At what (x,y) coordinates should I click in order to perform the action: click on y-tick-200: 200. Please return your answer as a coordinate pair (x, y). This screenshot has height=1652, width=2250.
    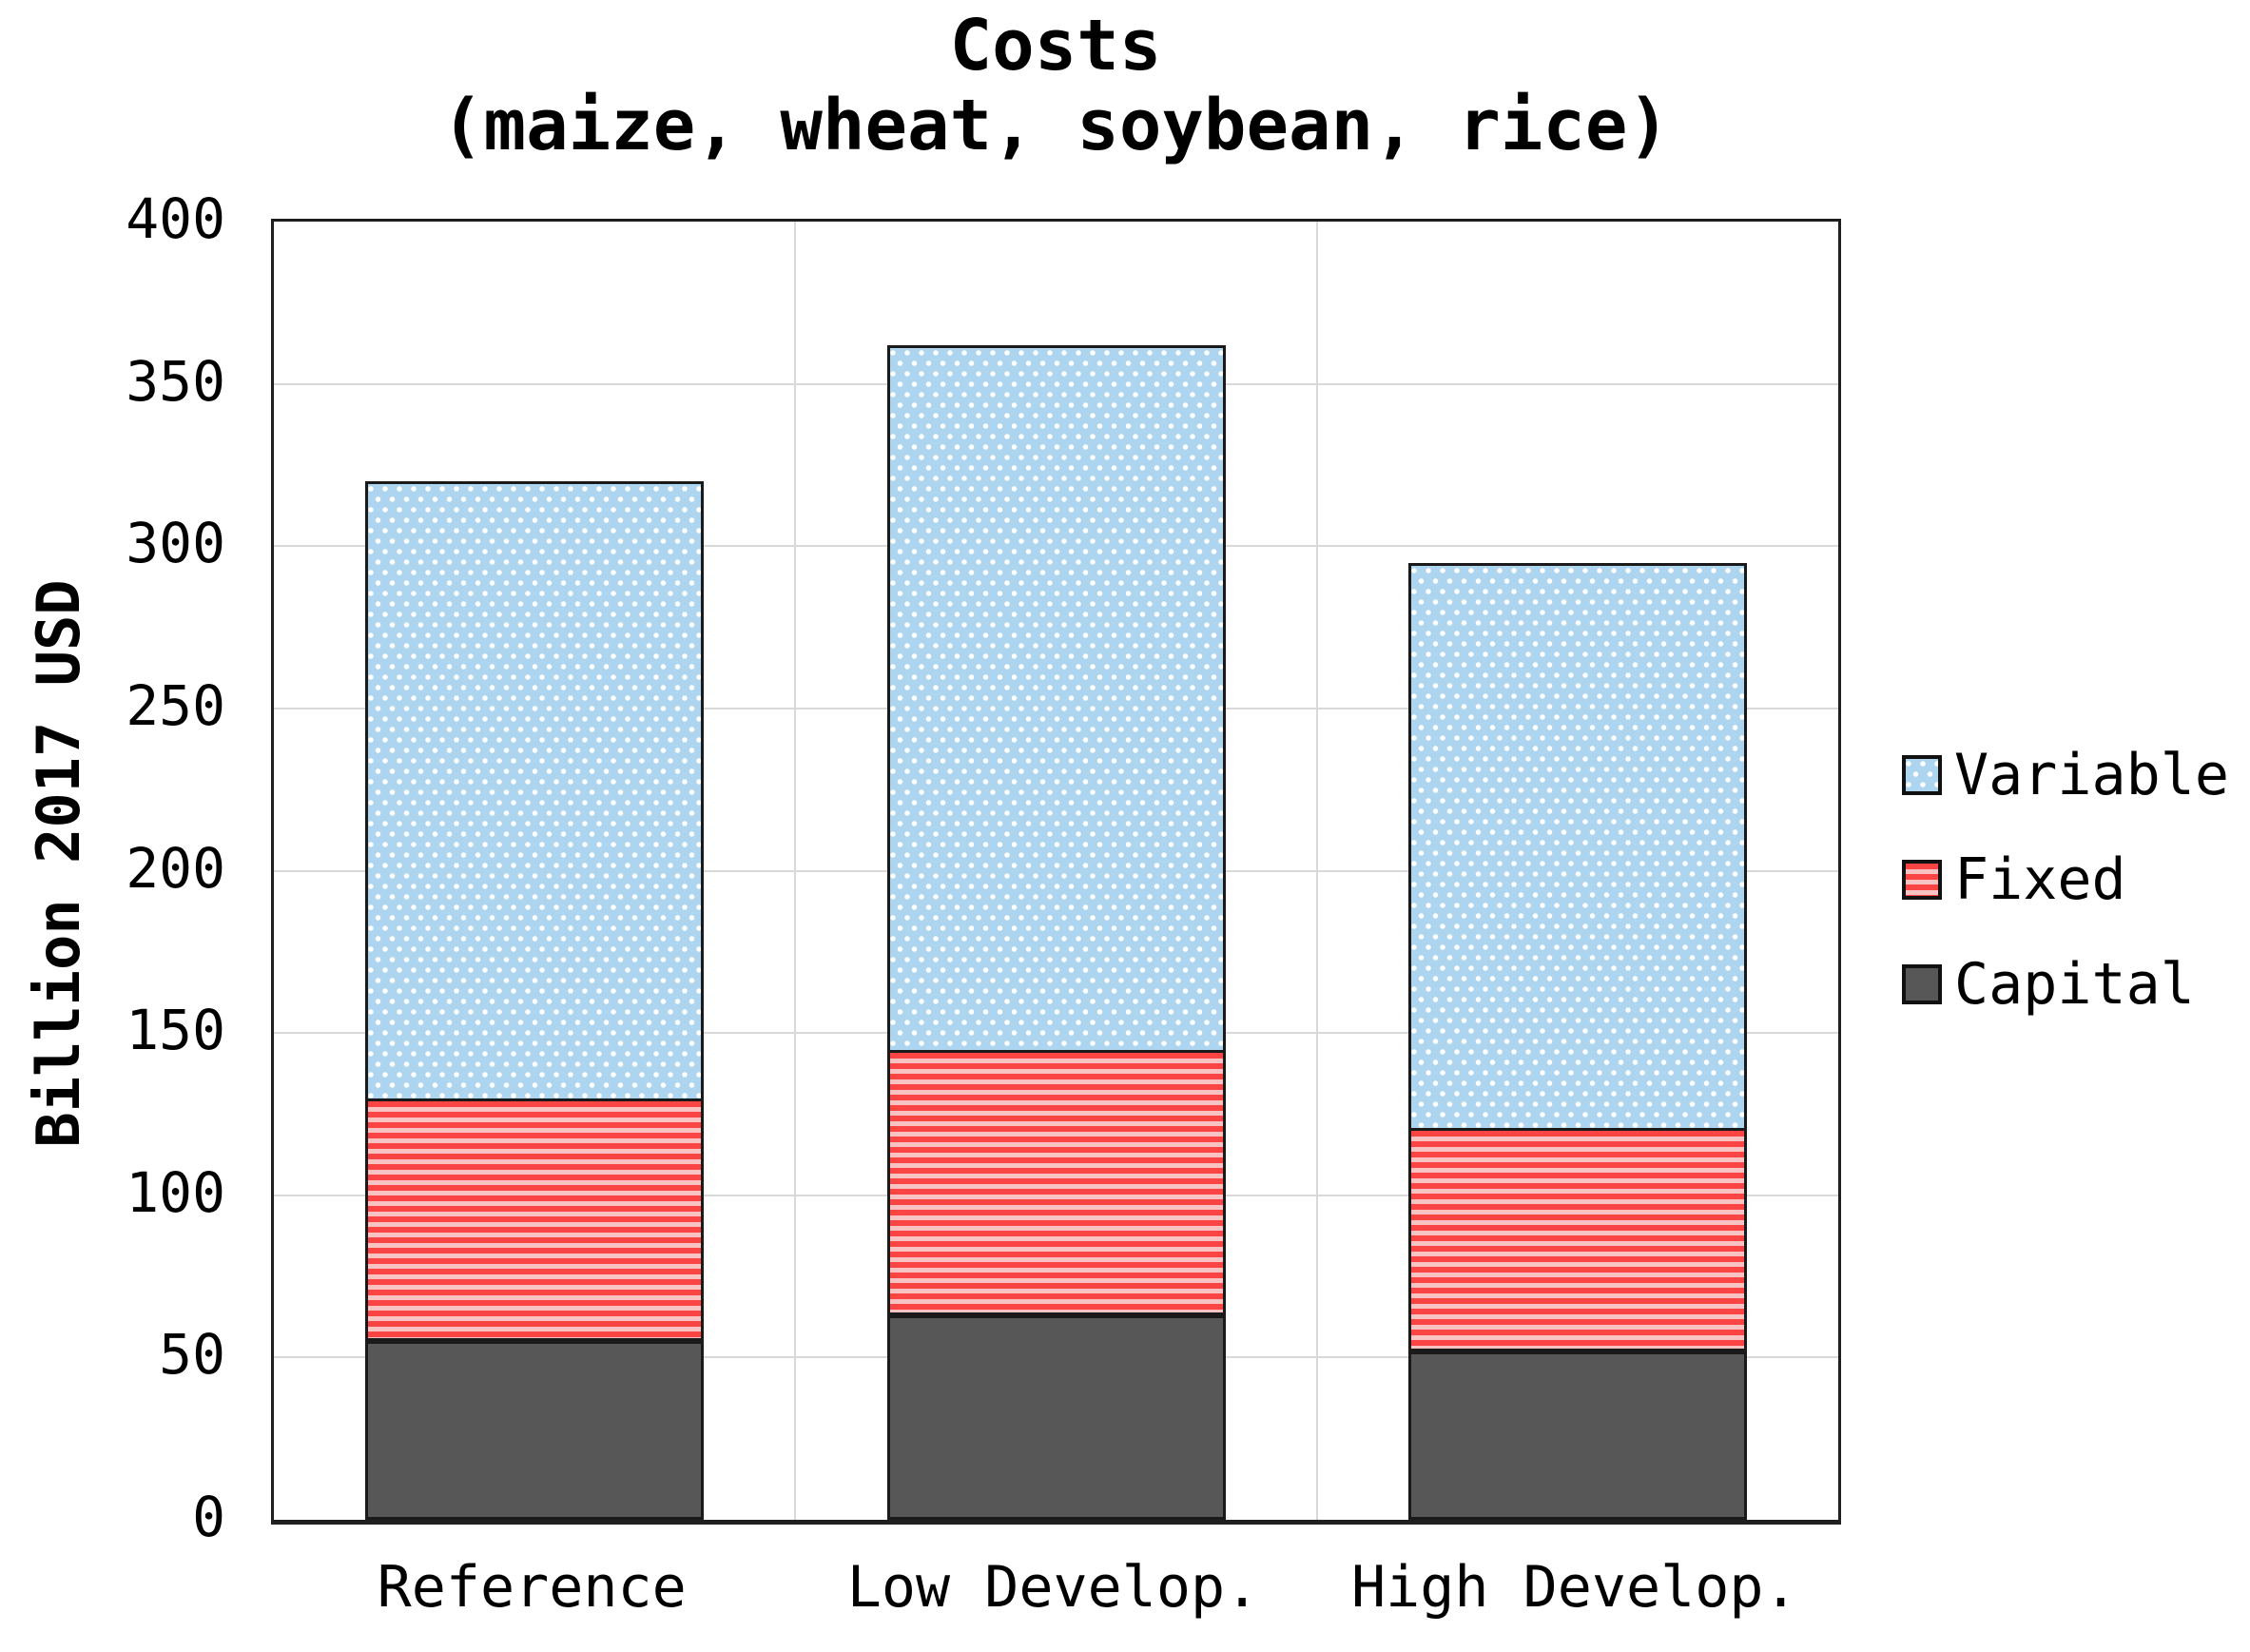
    Looking at the image, I should click on (175, 868).